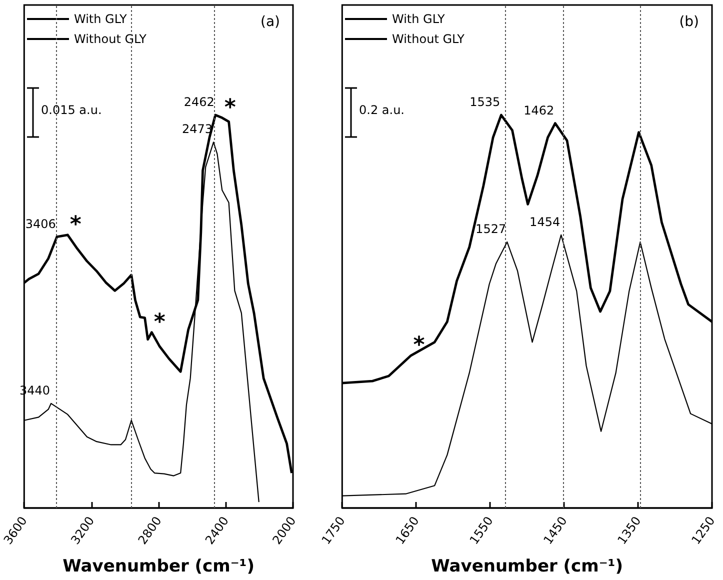  Describe the element at coordinates (485, 102) in the screenshot. I see `annotation: 1535` at that location.